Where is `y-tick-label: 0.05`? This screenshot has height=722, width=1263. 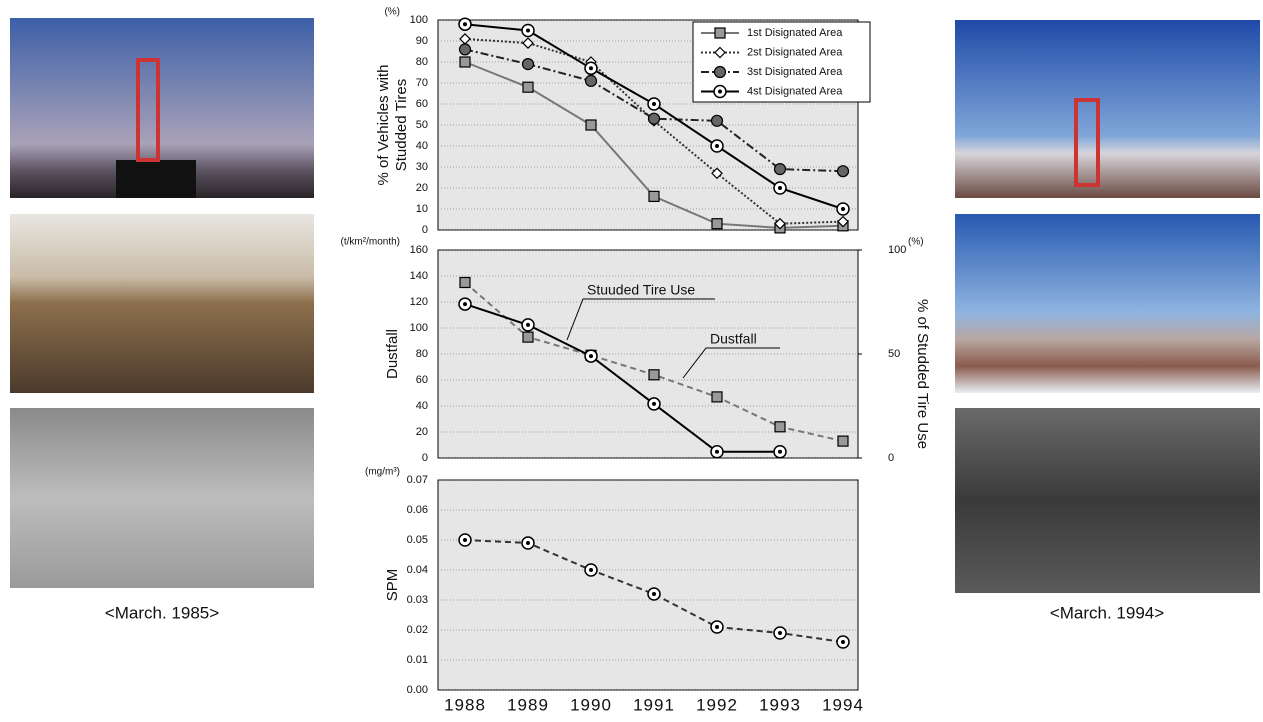
y-tick-label: 0.05 is located at coordinates (417, 540).